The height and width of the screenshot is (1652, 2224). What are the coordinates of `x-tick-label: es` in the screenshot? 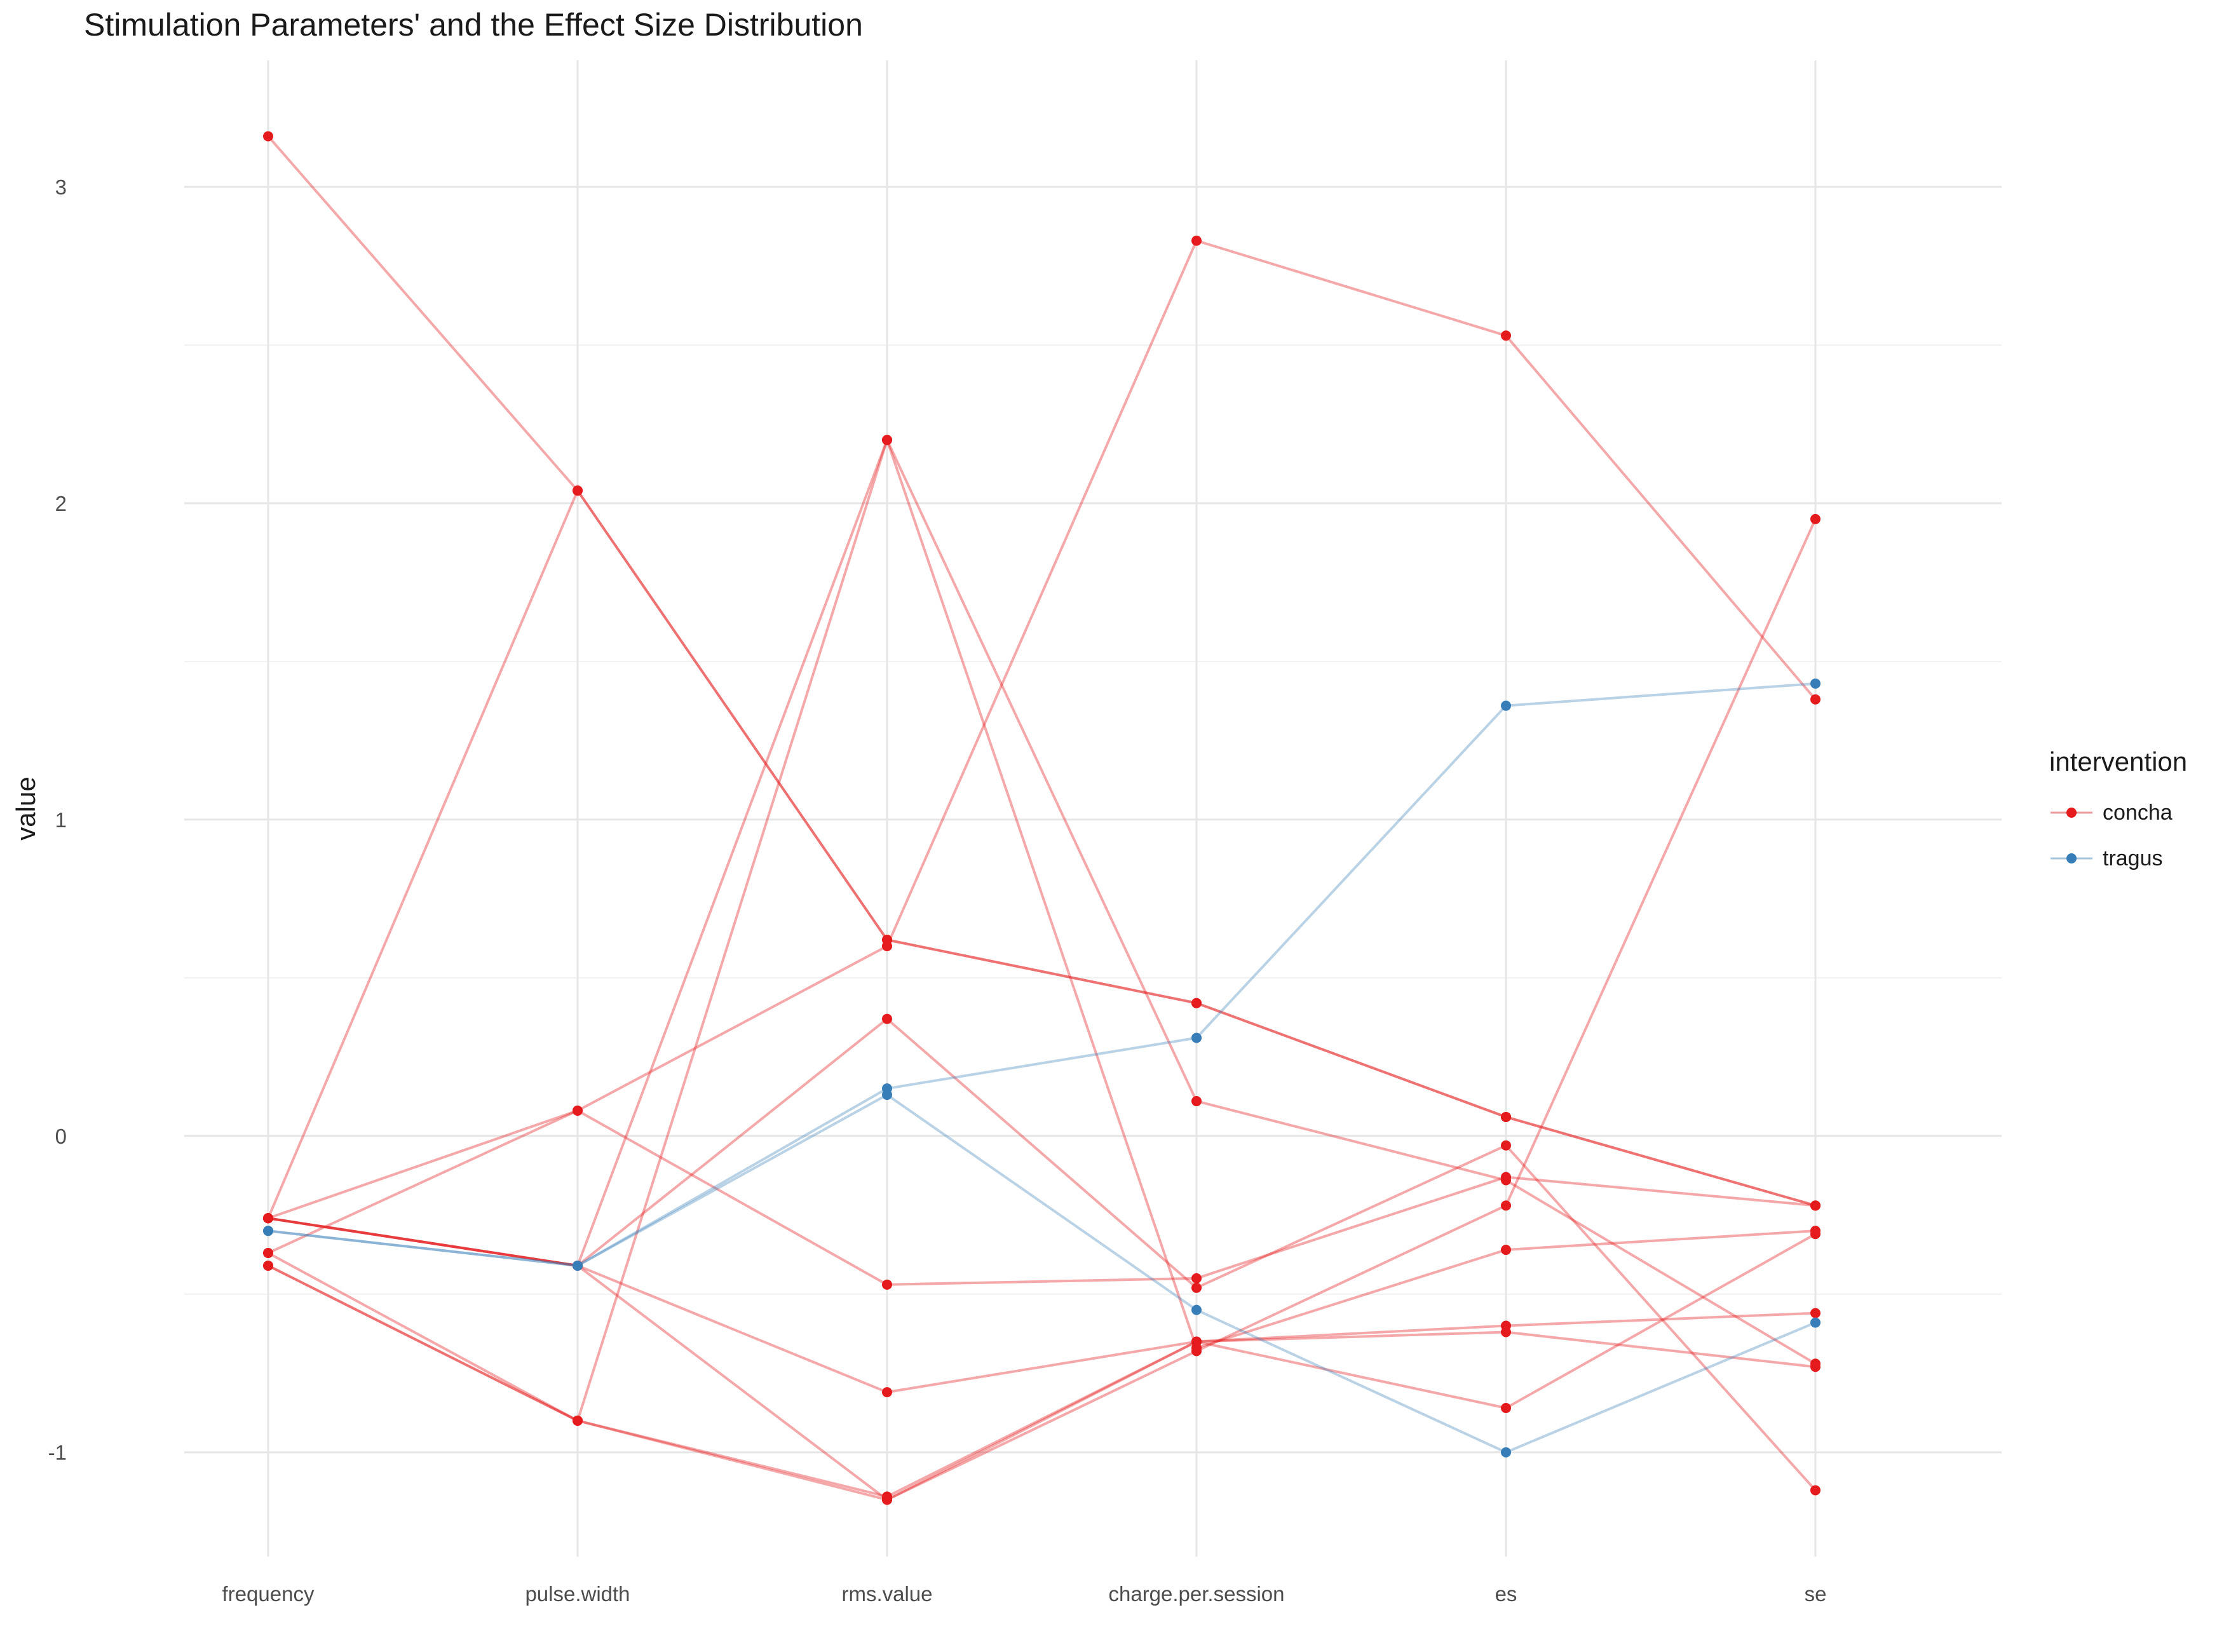 It's located at (1506, 1594).